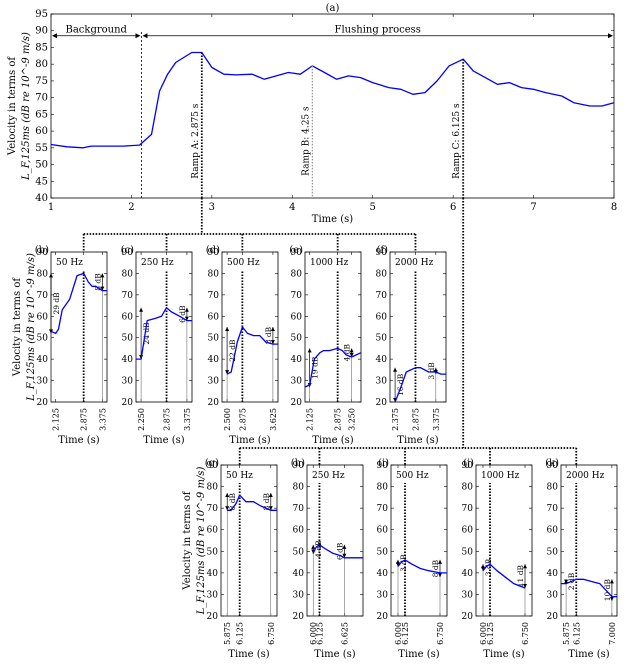  I want to click on xtick-label-j: 6.125, so click(490, 633).